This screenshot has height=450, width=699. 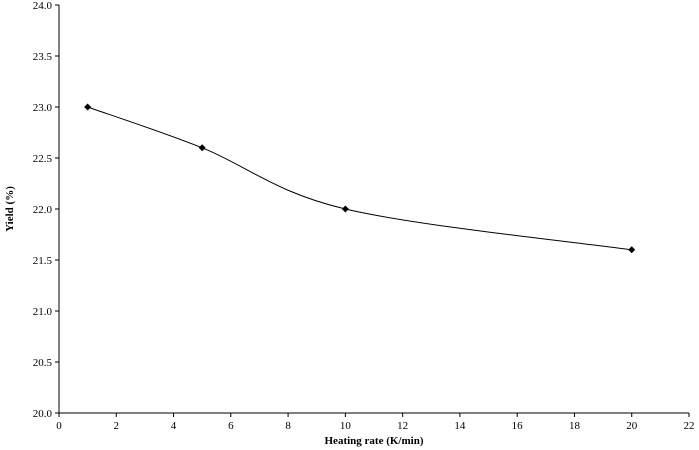 I want to click on x-tick-label: 6, so click(x=231, y=426).